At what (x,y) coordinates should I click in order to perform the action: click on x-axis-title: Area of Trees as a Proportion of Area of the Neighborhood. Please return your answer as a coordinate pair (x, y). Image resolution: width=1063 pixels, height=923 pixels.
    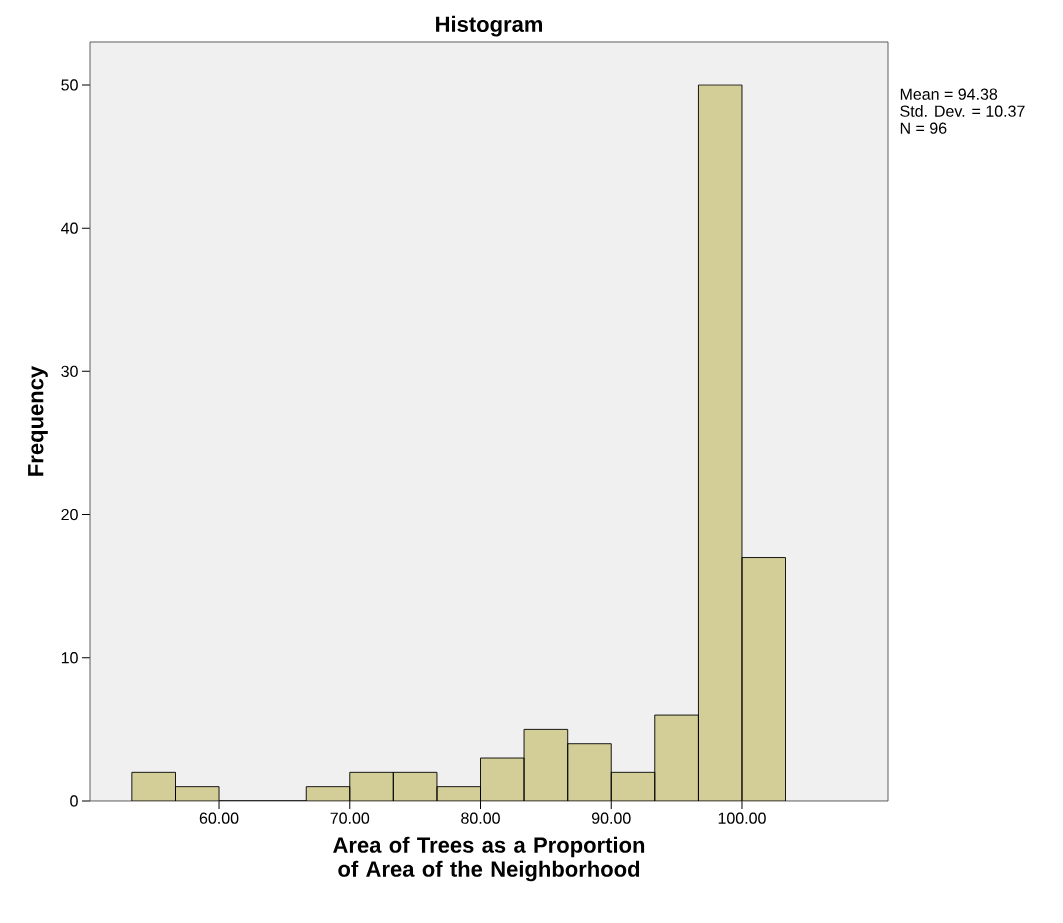
    Looking at the image, I should click on (489, 859).